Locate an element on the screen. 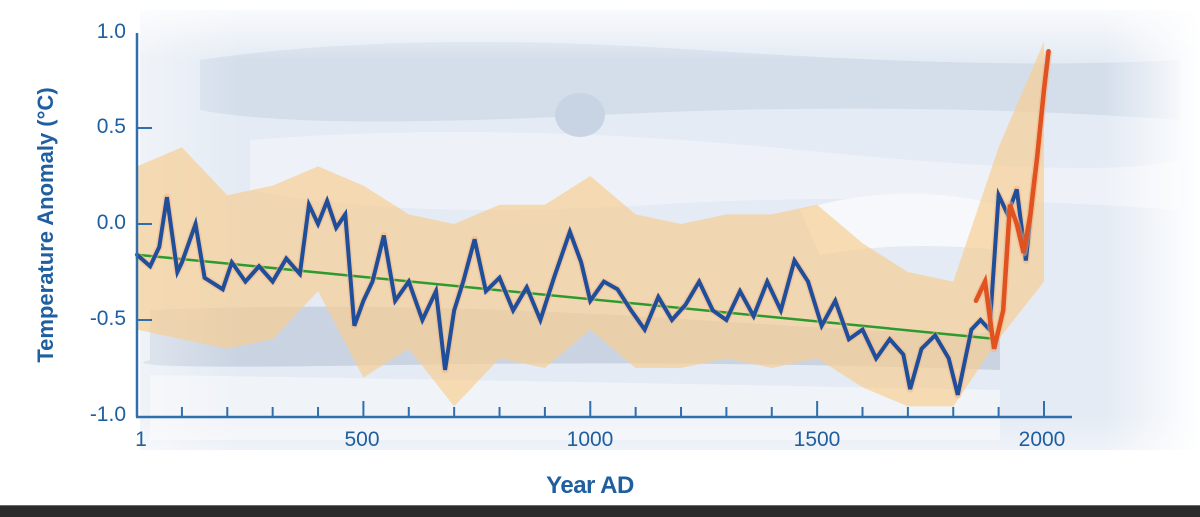 The height and width of the screenshot is (517, 1200). y-axis-label: Temperature Anomaly (°C) is located at coordinates (45, 225).